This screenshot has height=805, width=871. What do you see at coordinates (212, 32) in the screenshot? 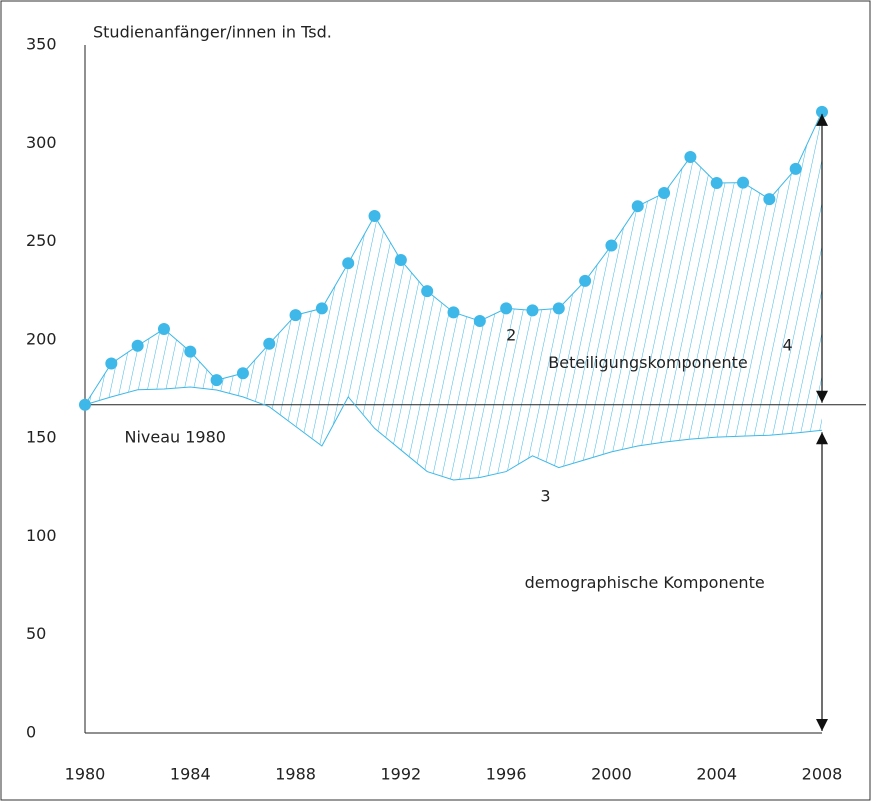
I see `axis-title: Studienanfänger/innen in Tsd.` at bounding box center [212, 32].